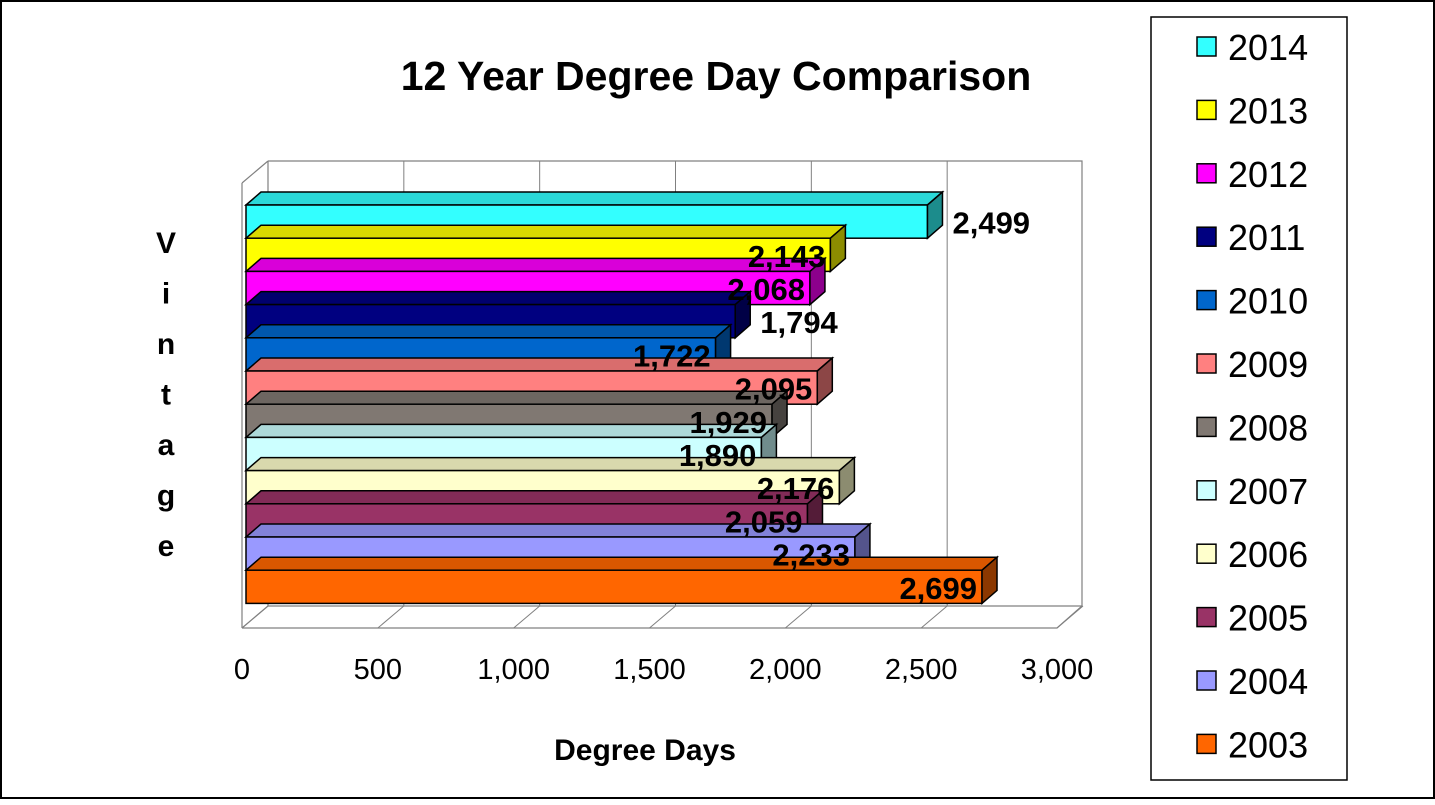 This screenshot has height=805, width=1435. What do you see at coordinates (728, 422) in the screenshot?
I see `data-label-2008: 1,929` at bounding box center [728, 422].